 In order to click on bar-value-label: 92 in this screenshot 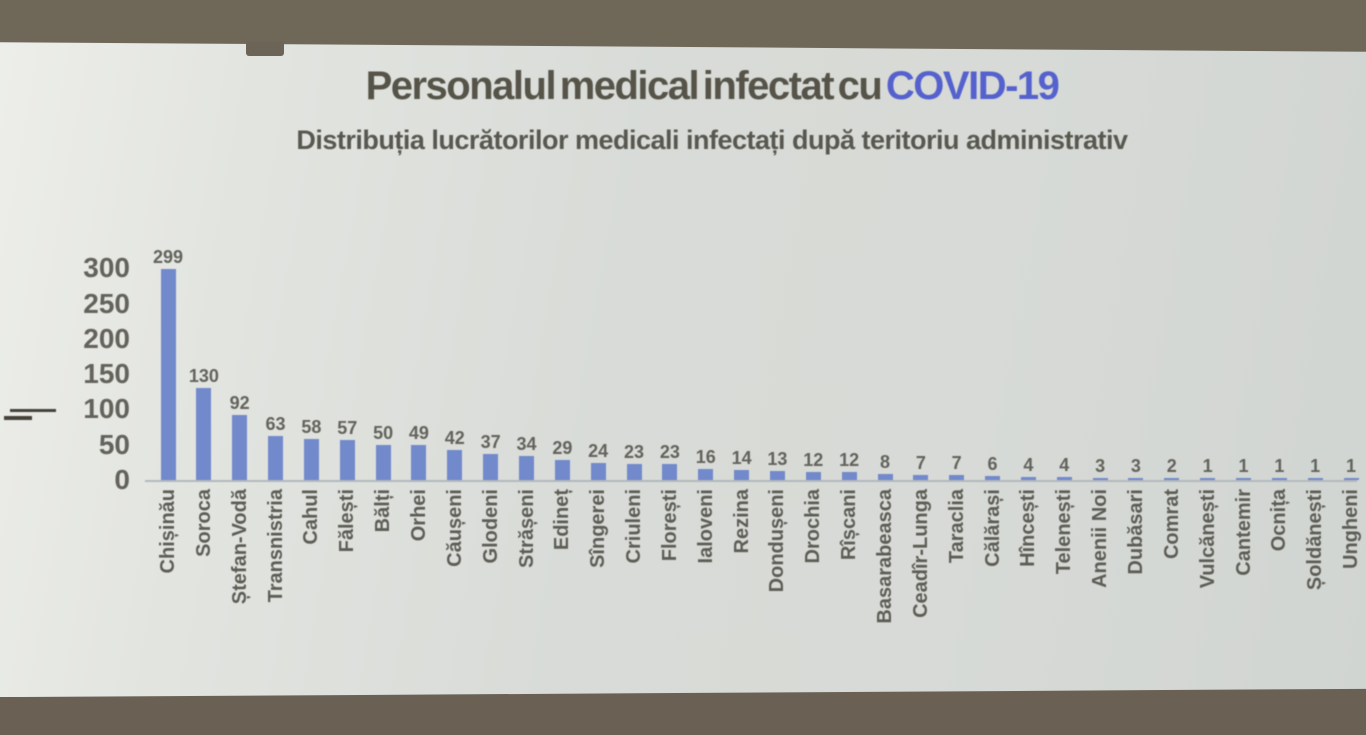, I will do `click(239, 403)`.